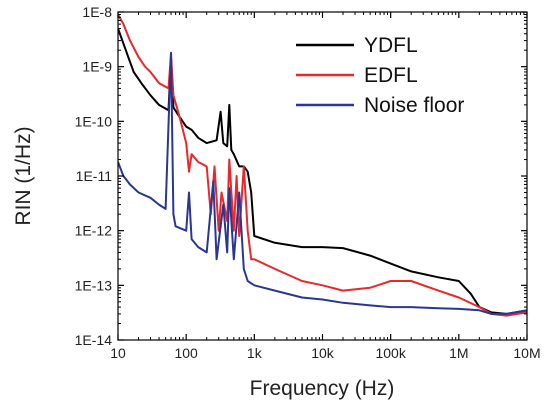 This screenshot has width=549, height=405. Describe the element at coordinates (391, 75) in the screenshot. I see `legend-label-edfl: EDFL` at that location.